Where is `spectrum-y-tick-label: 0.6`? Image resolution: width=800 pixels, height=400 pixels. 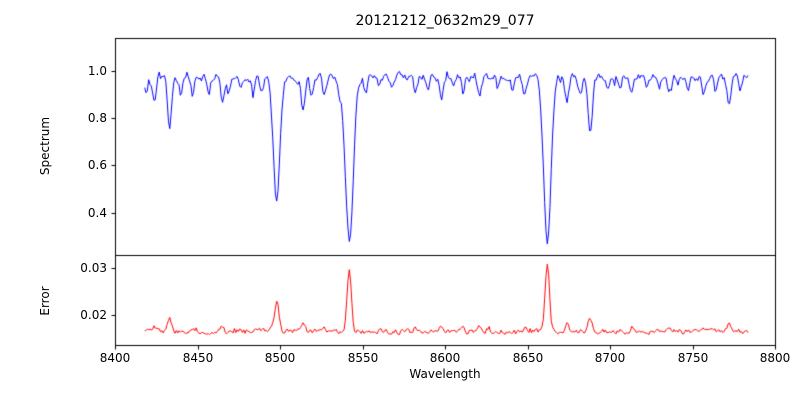 spectrum-y-tick-label: 0.6 is located at coordinates (97, 165).